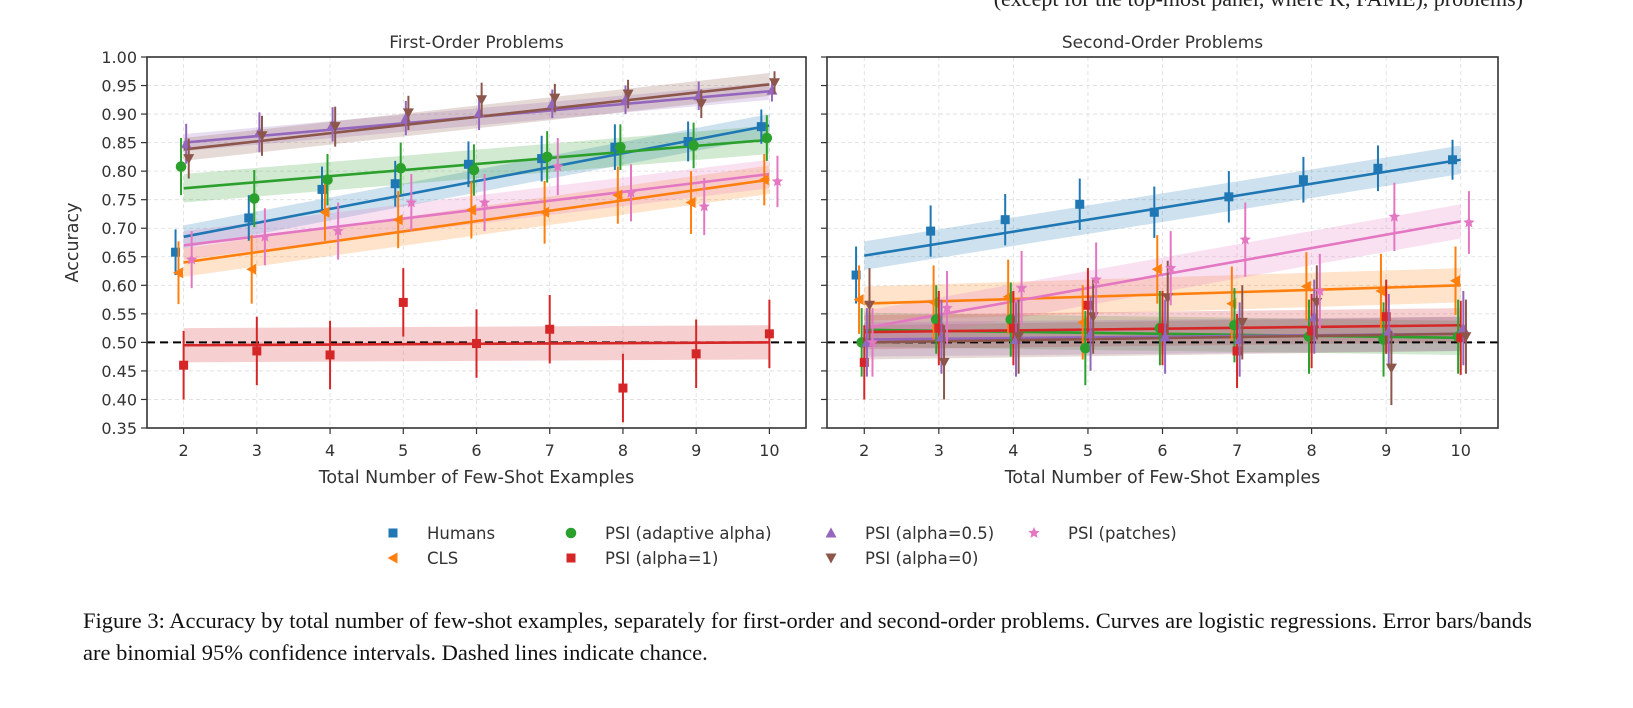  Describe the element at coordinates (403, 450) in the screenshot. I see `x-tick-label: 5` at that location.